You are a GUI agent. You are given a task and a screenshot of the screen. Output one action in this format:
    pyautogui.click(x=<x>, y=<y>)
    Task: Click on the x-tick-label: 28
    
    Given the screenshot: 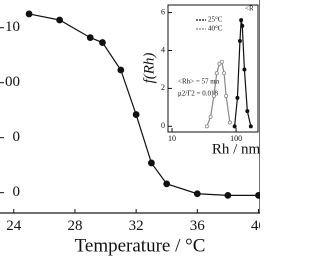 What is the action you would take?
    pyautogui.click(x=74, y=226)
    